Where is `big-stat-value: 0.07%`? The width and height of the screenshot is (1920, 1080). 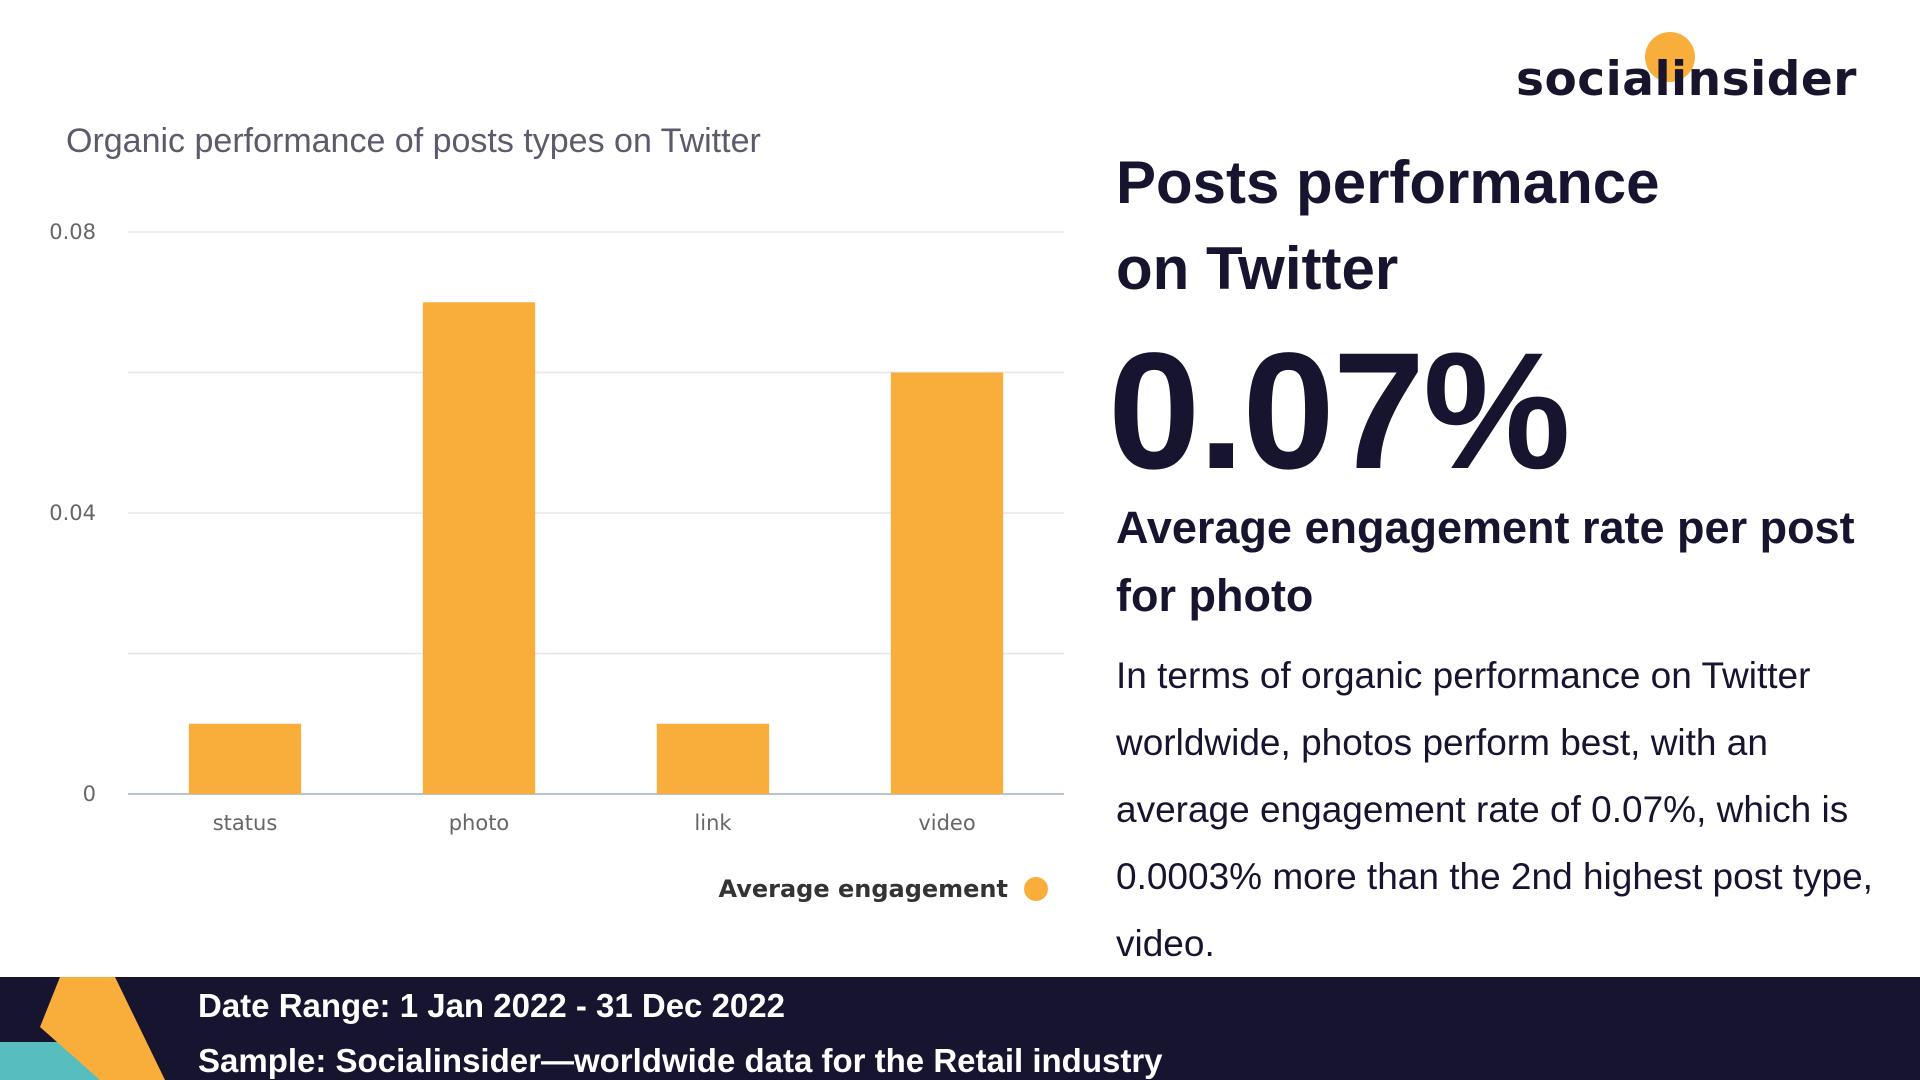
big-stat-value: 0.07% is located at coordinates (1339, 411).